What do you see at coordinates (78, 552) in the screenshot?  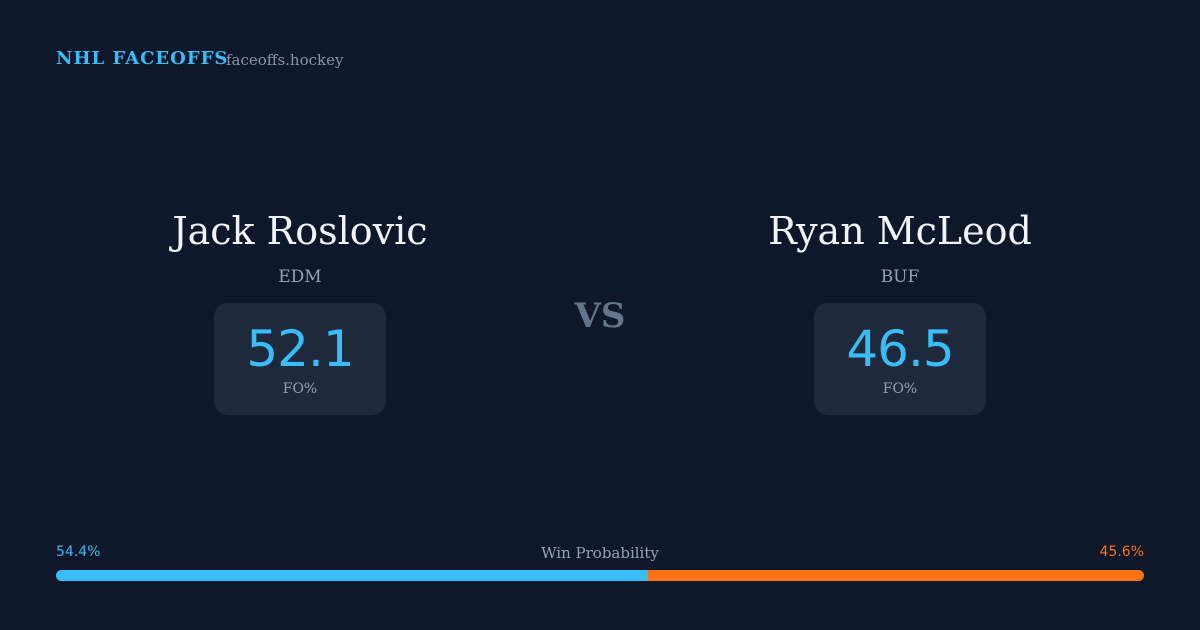 I see `left-probability: 54.4%` at bounding box center [78, 552].